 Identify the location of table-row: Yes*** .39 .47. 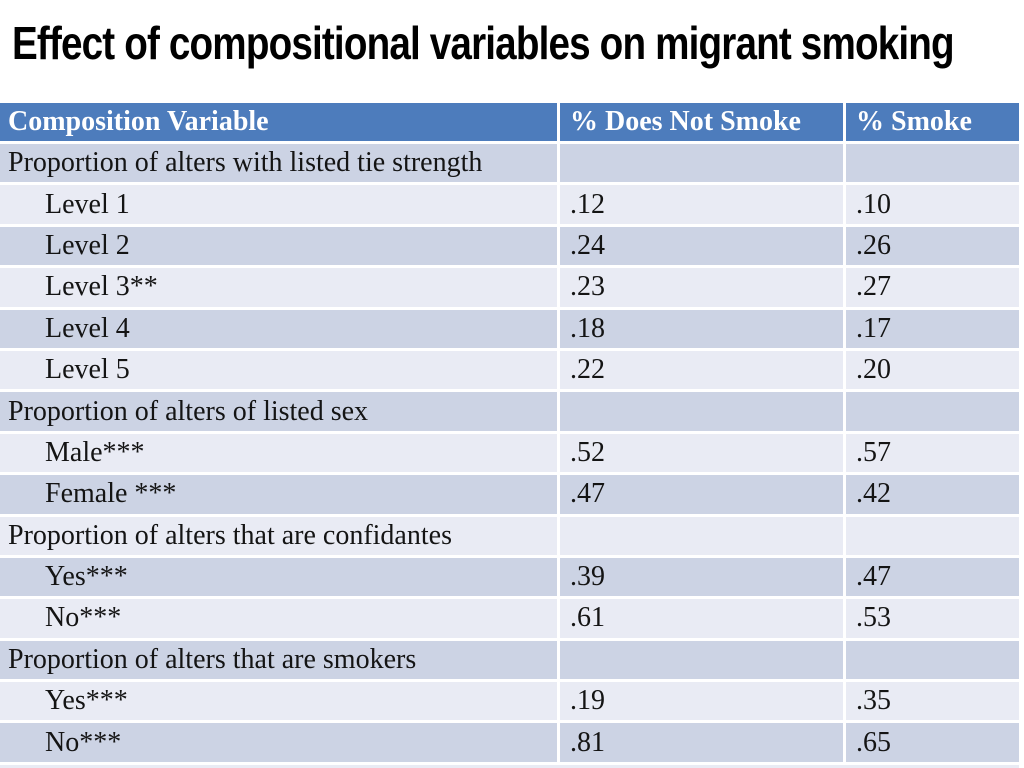
(509, 578).